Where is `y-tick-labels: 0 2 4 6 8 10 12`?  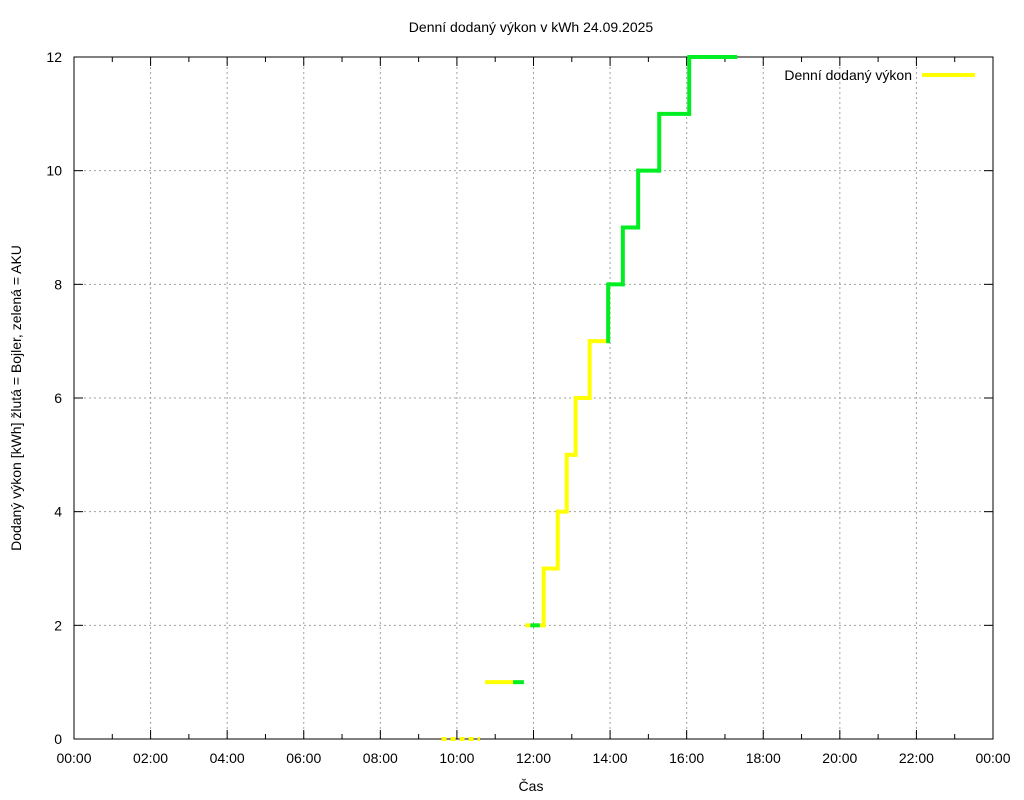 y-tick-labels: 0 2 4 6 8 10 12 is located at coordinates (54, 398).